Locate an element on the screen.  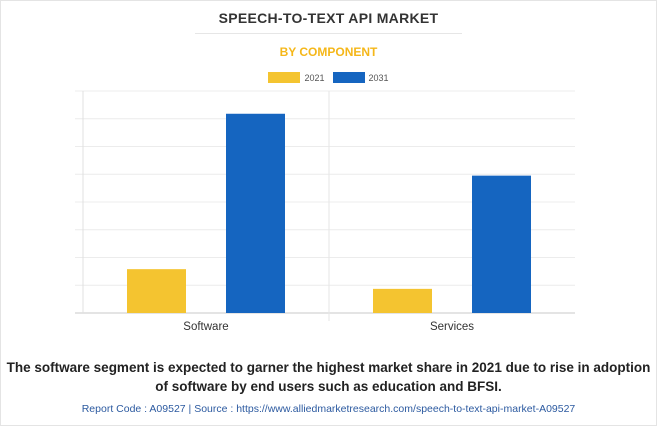
chart-title: SPEECH-TO-TEXT API MARKET is located at coordinates (328, 18).